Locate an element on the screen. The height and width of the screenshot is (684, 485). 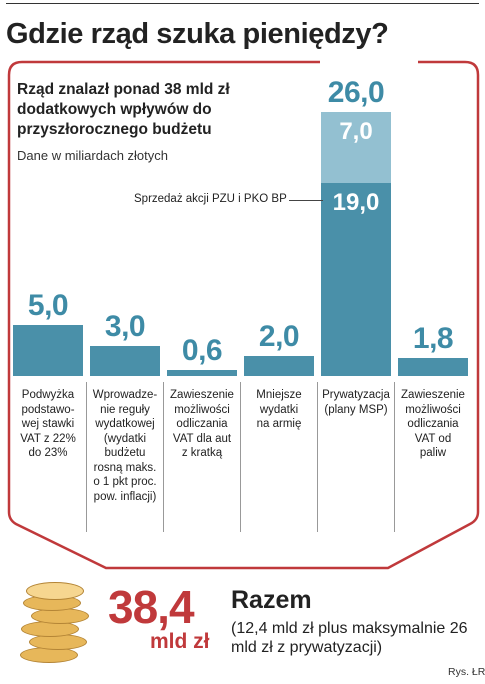
category-label: Mniejsze wydatki na armię is located at coordinates (279, 409).